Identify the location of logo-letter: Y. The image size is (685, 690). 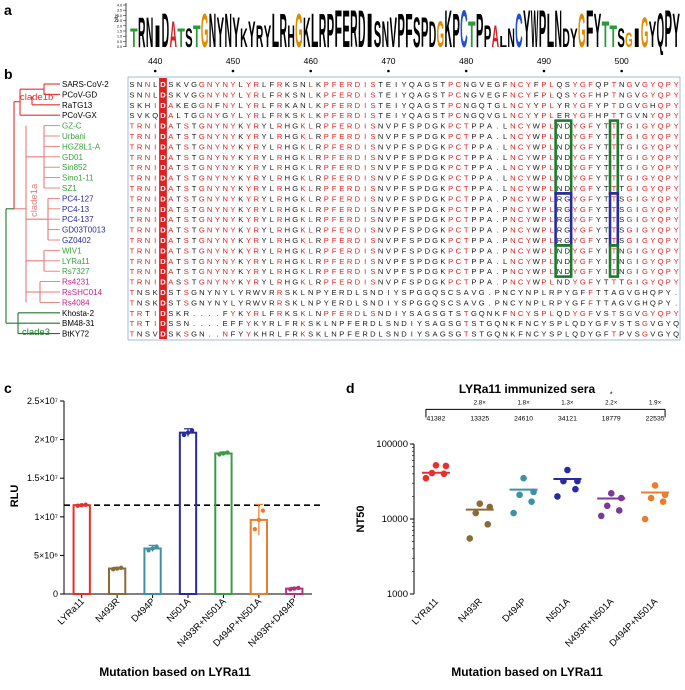
(653, 34).